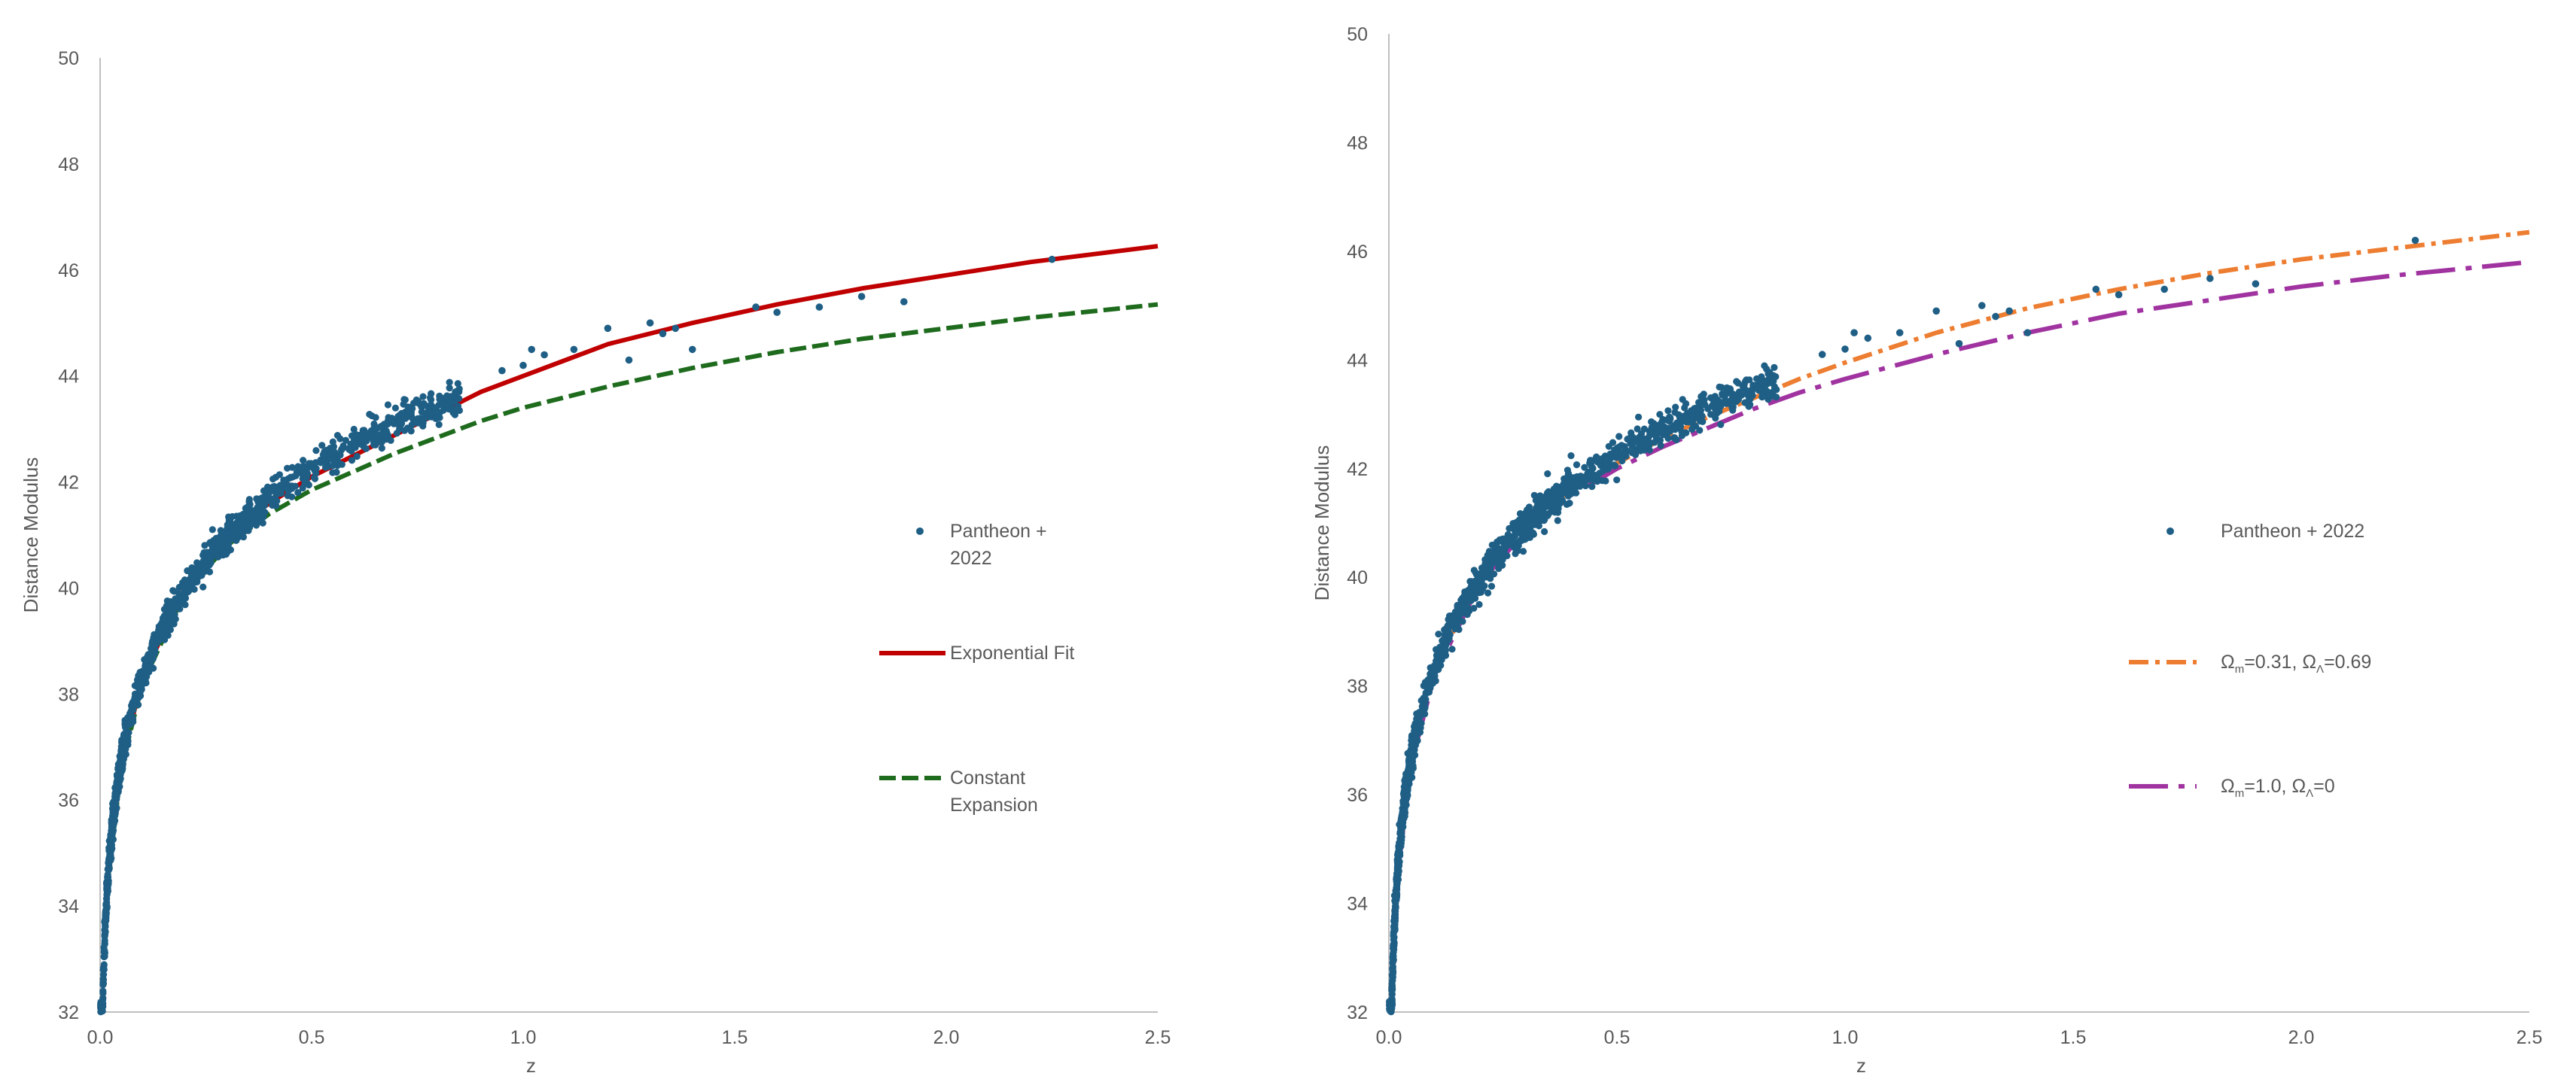 The image size is (2576, 1076). What do you see at coordinates (988, 778) in the screenshot?
I see `legend-label: Constant` at bounding box center [988, 778].